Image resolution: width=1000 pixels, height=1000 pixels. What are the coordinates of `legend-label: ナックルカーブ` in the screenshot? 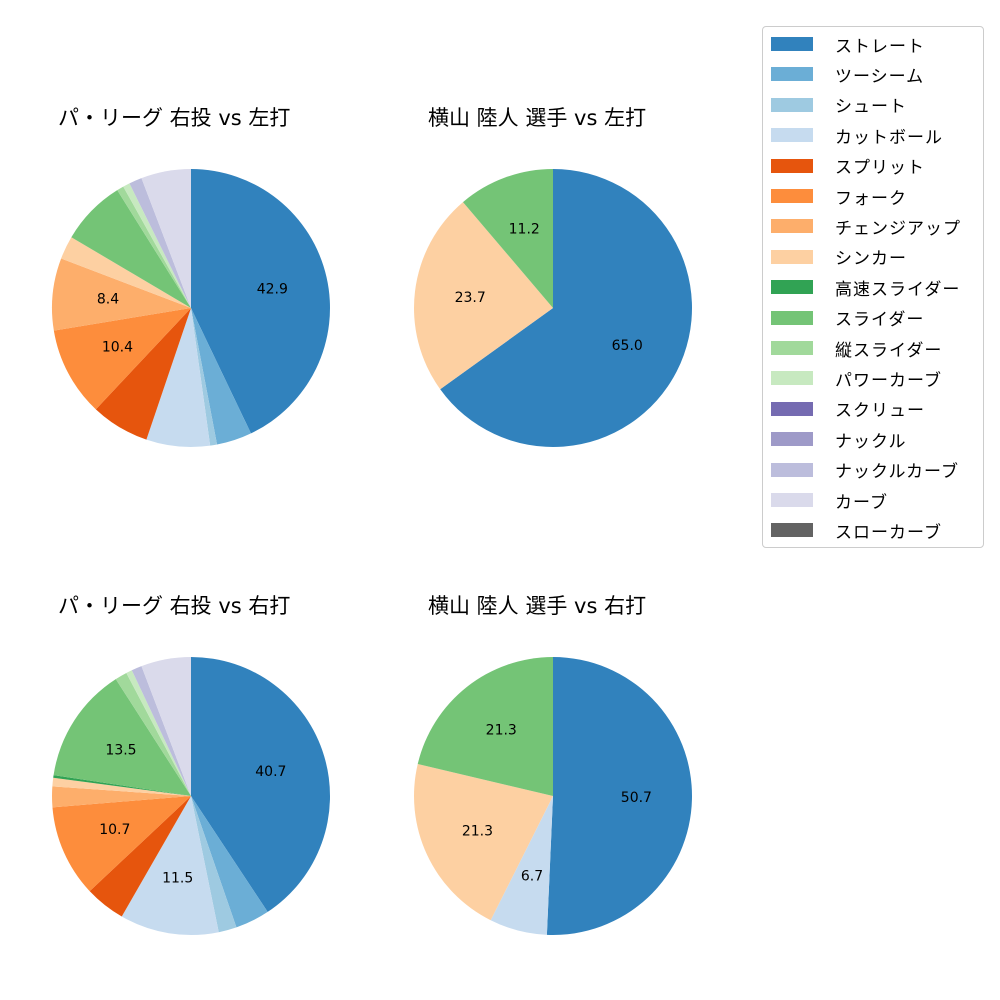 It's located at (897, 472).